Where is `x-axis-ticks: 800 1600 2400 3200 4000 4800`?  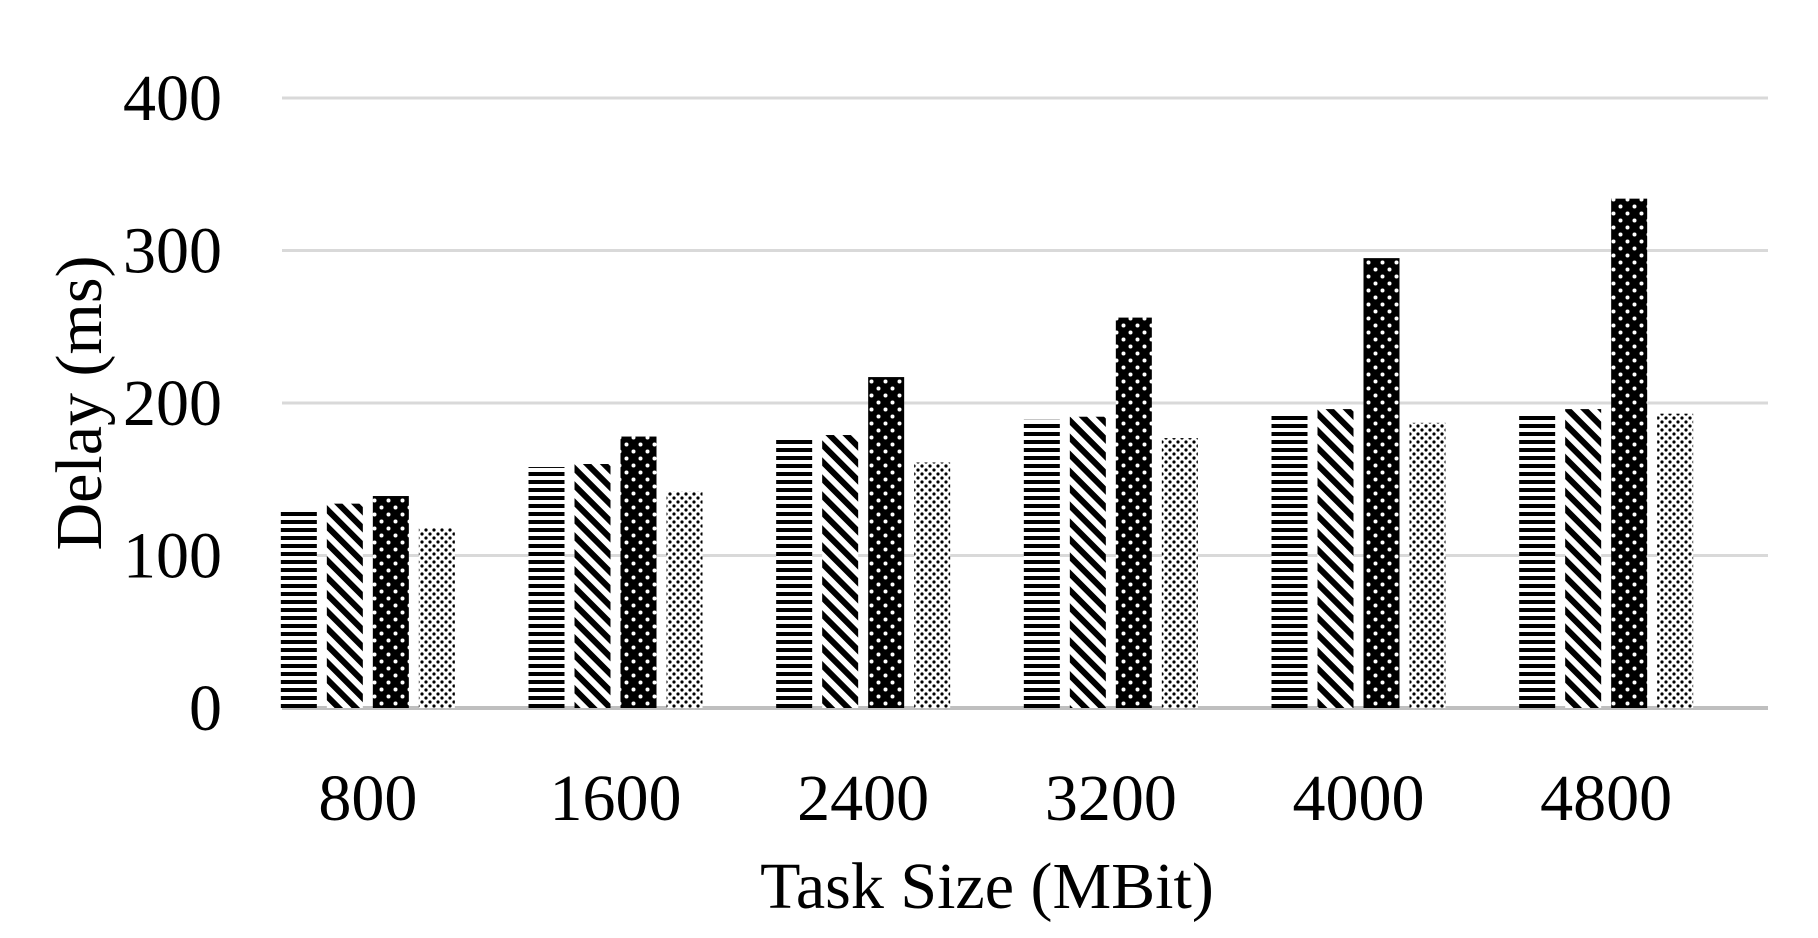 x-axis-ticks: 800 1600 2400 3200 4000 4800 is located at coordinates (995, 798).